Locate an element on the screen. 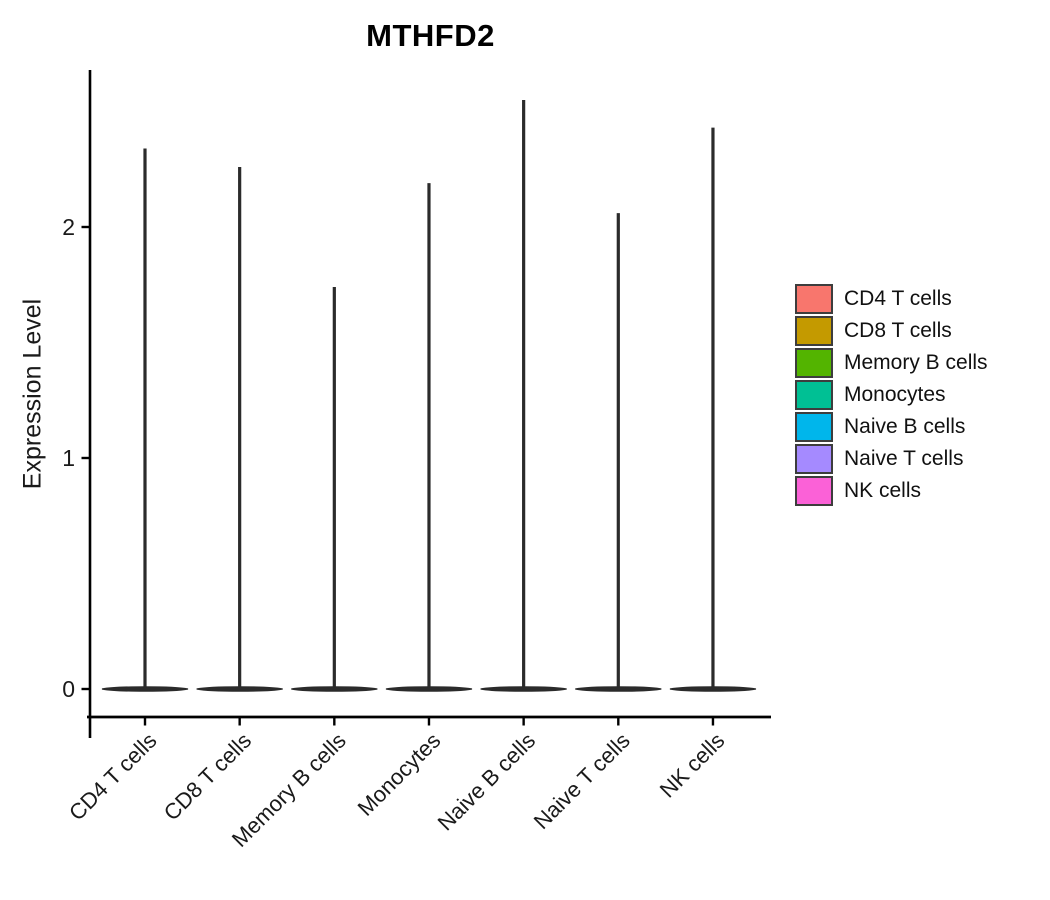 This screenshot has width=1050, height=900. x-tick-label: CD4 T cells is located at coordinates (113, 777).